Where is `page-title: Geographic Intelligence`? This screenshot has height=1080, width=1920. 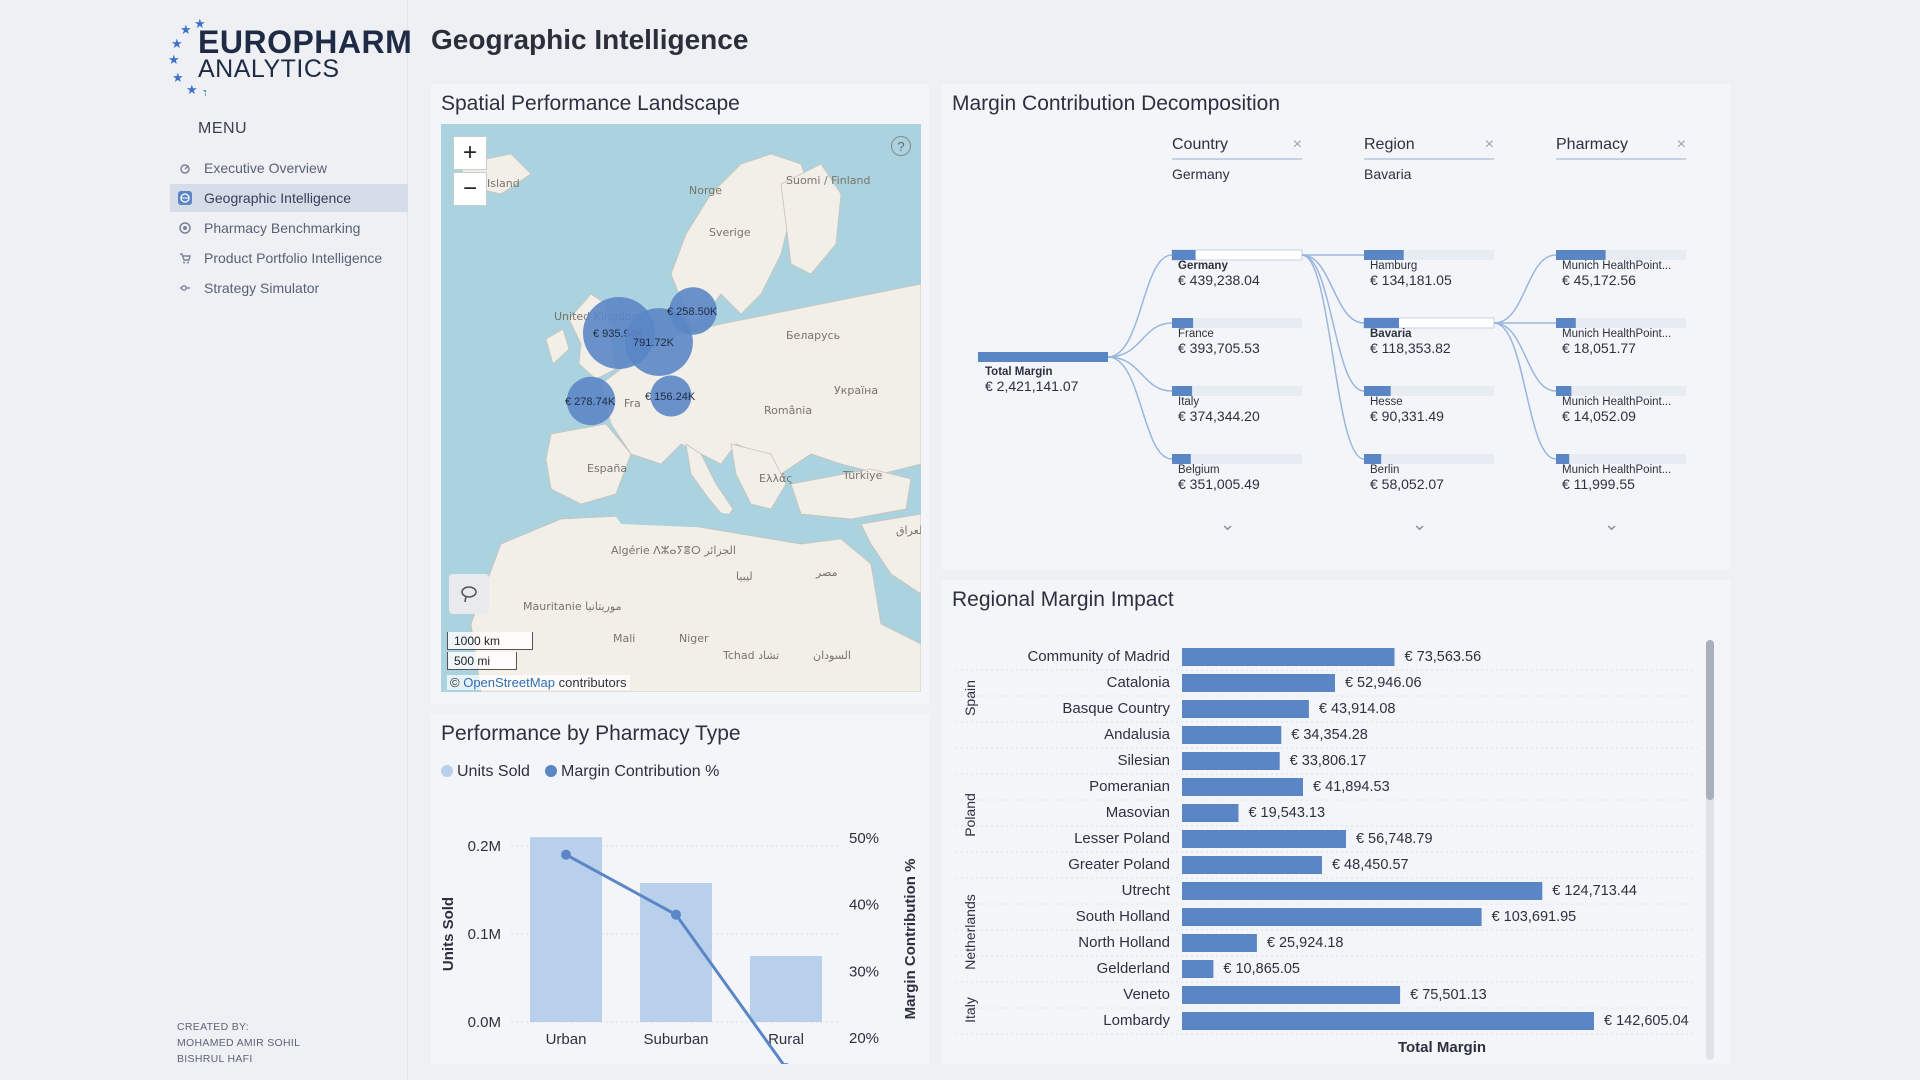 page-title: Geographic Intelligence is located at coordinates (590, 39).